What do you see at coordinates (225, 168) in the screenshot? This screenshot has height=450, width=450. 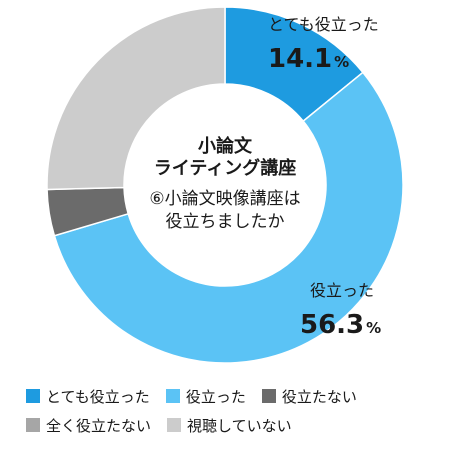 I see `chart-title-line: ライティング講座` at bounding box center [225, 168].